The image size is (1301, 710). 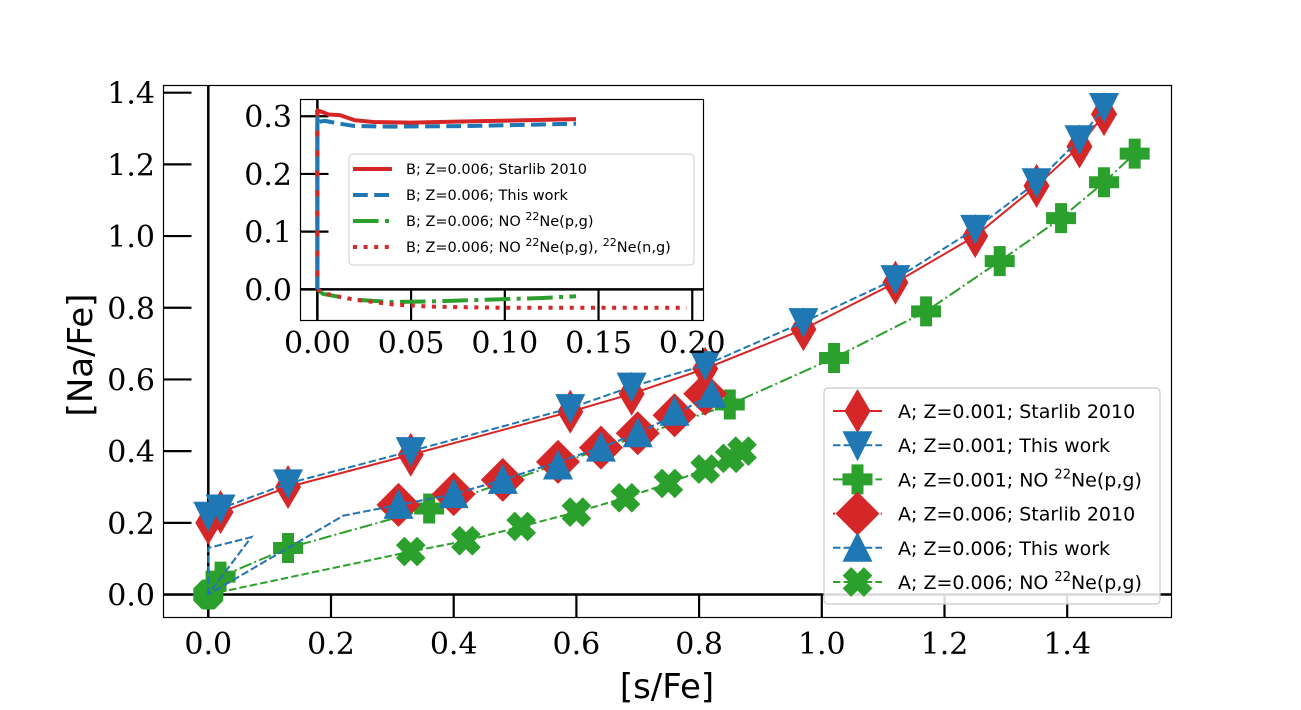 What do you see at coordinates (268, 175) in the screenshot?
I see `inset-y-tick-label: 0.2` at bounding box center [268, 175].